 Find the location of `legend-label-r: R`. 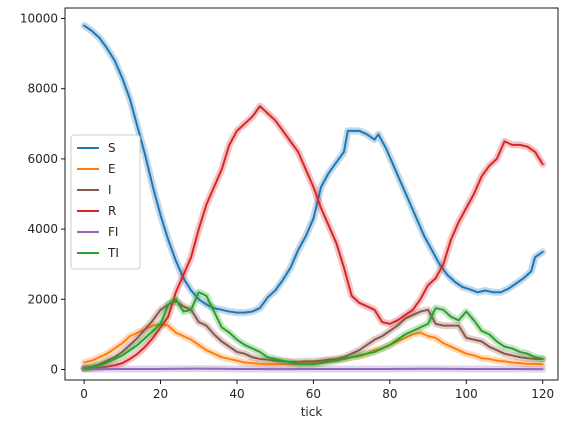

legend-label-r: R is located at coordinates (112, 211).